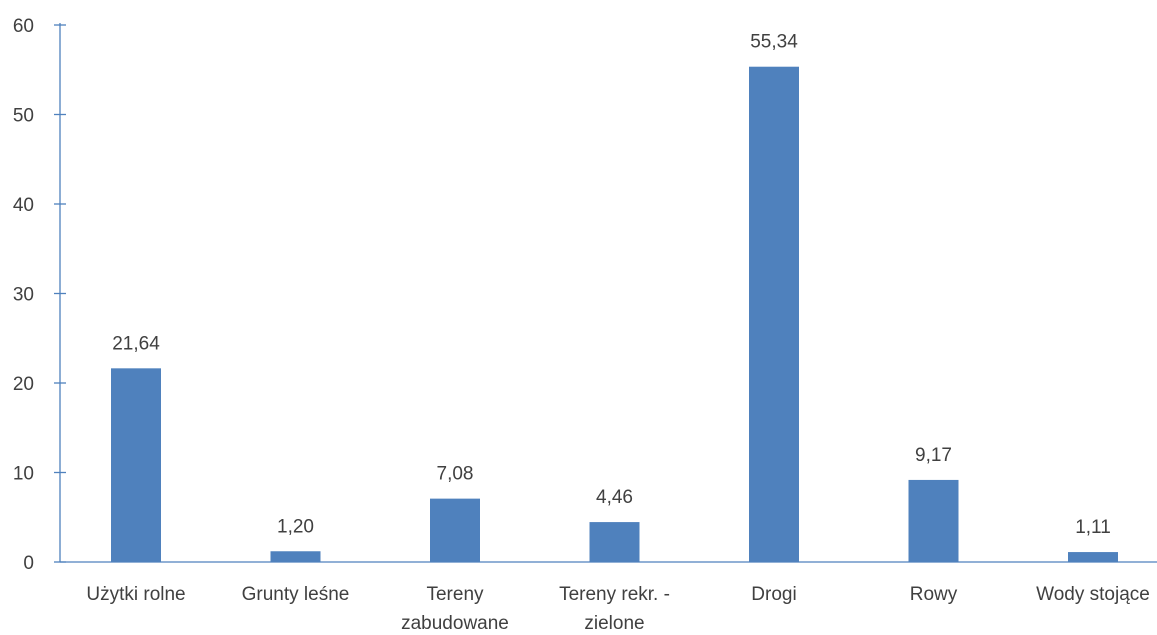 The image size is (1157, 635). What do you see at coordinates (774, 42) in the screenshot?
I see `data-label: 55,34` at bounding box center [774, 42].